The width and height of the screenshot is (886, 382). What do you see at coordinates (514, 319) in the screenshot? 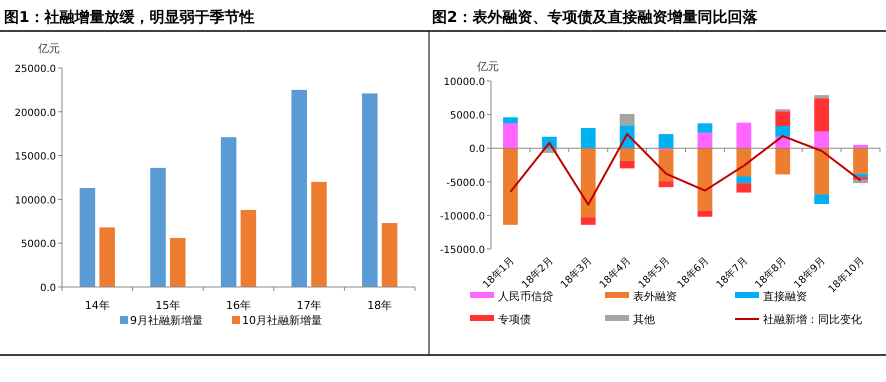
I see `legend-label: 专项债` at bounding box center [514, 319].